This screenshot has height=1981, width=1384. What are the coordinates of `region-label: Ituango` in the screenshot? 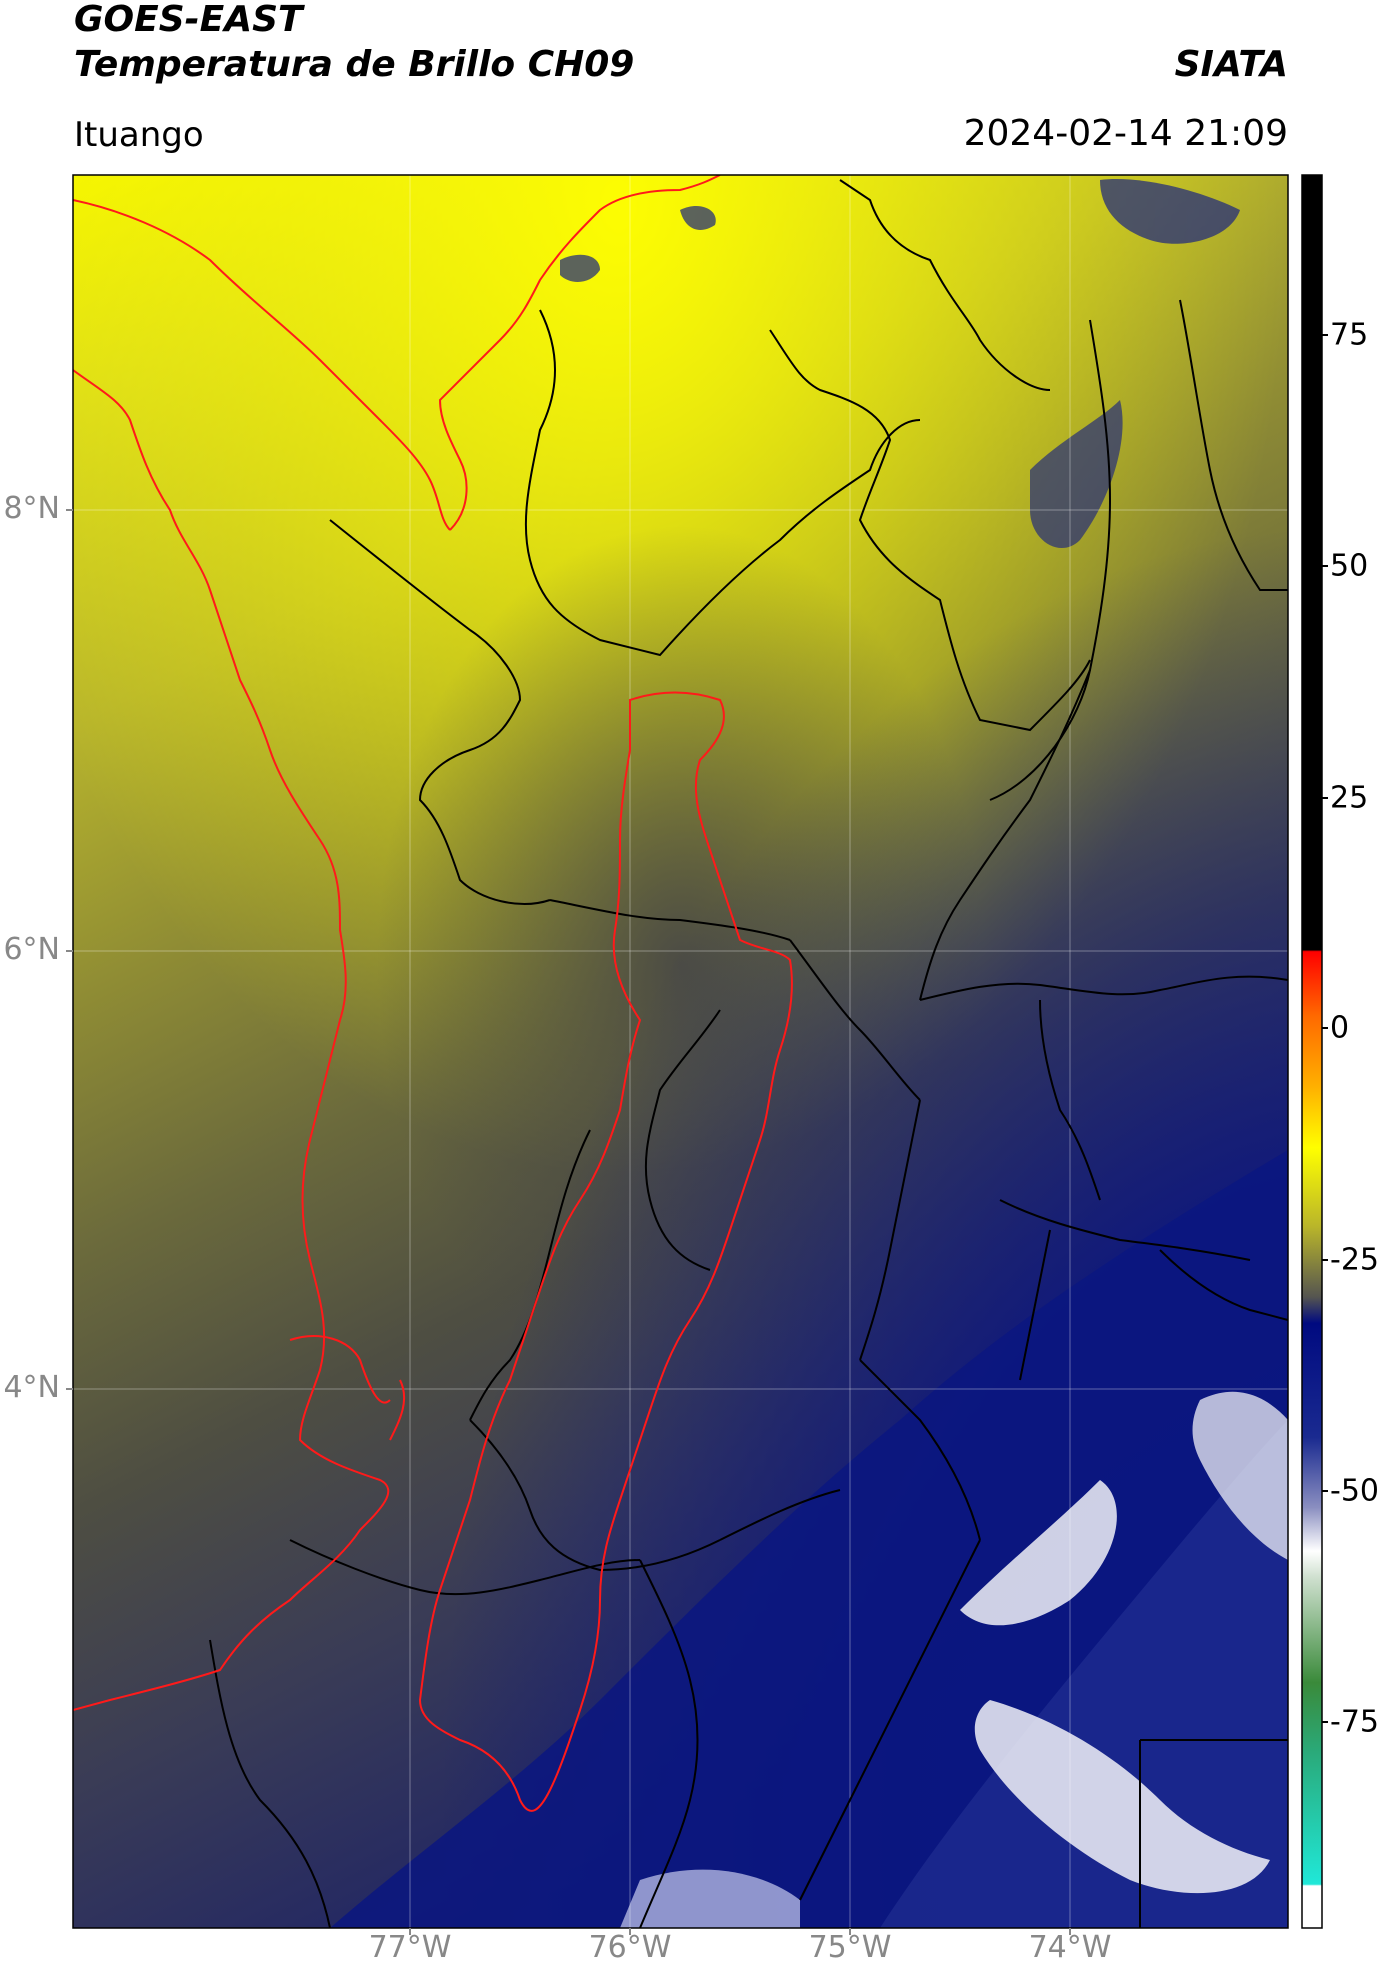 It's located at (139, 135).